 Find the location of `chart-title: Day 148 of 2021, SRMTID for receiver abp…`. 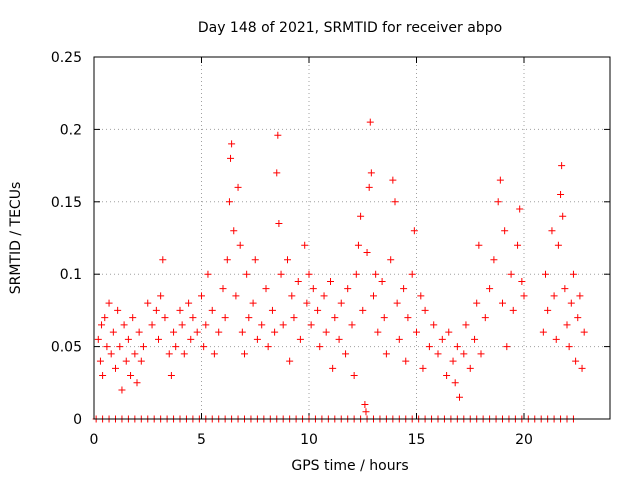

chart-title: Day 148 of 2021, SRMTID for receiver abp… is located at coordinates (350, 28).